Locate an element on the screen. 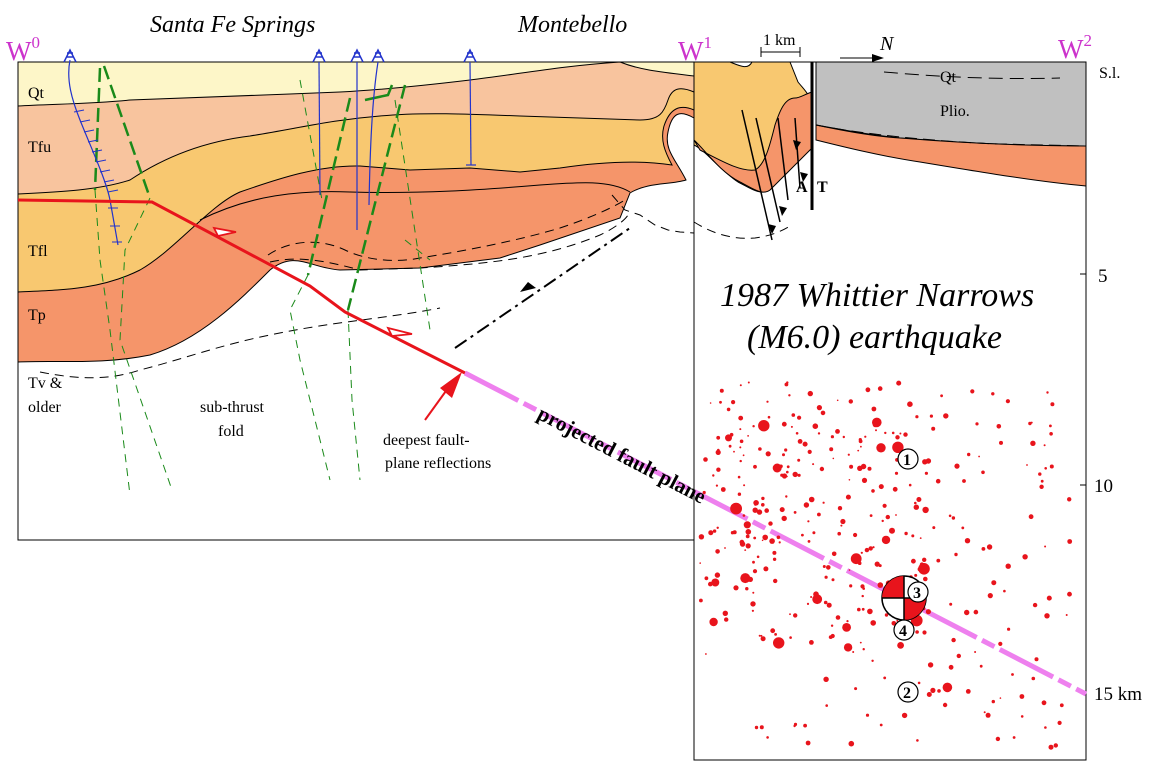 This screenshot has height=762, width=1156. slip-arrowhead is located at coordinates (528, 287).